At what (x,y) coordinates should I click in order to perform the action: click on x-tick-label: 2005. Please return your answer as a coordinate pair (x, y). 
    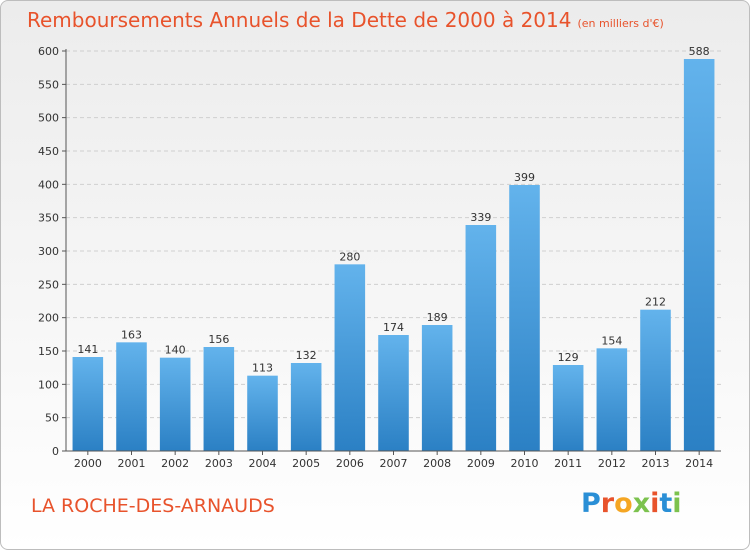
    Looking at the image, I should click on (306, 463).